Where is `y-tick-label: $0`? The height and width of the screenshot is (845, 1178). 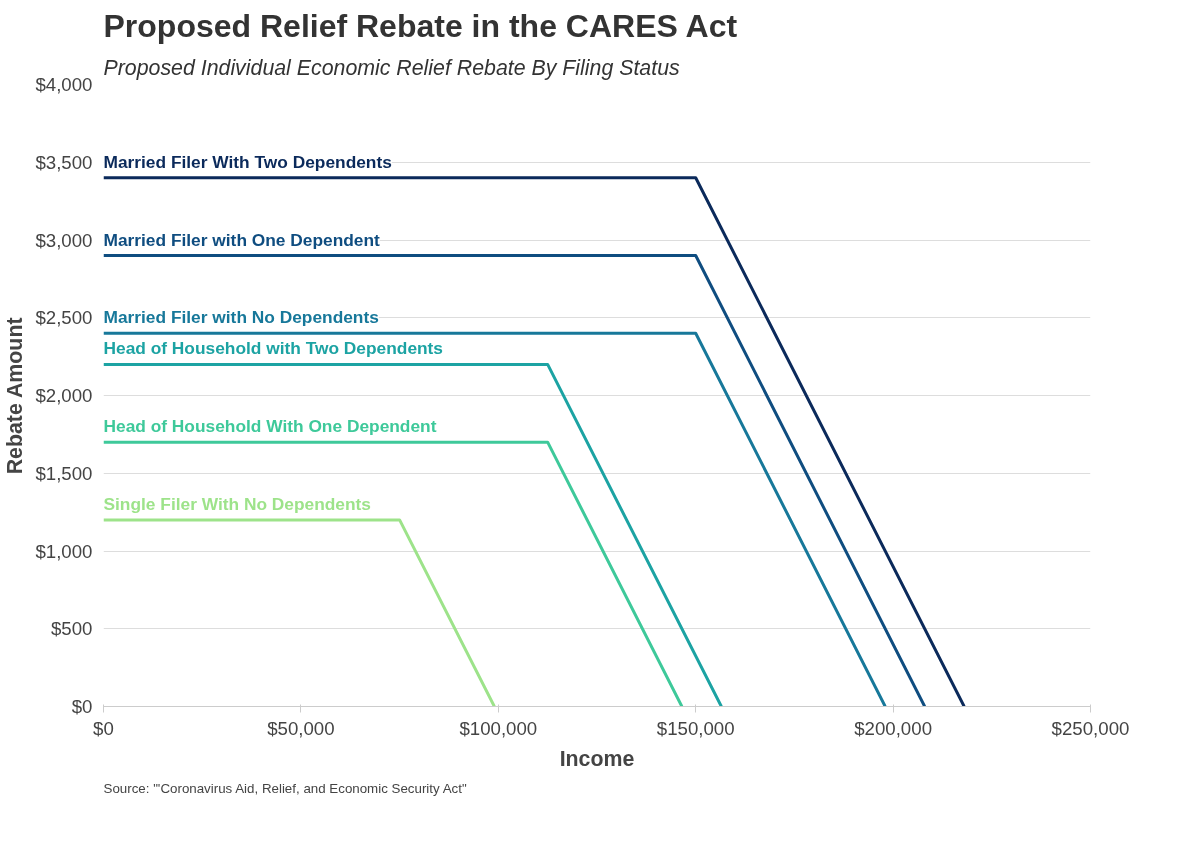
y-tick-label: $0 is located at coordinates (82, 706).